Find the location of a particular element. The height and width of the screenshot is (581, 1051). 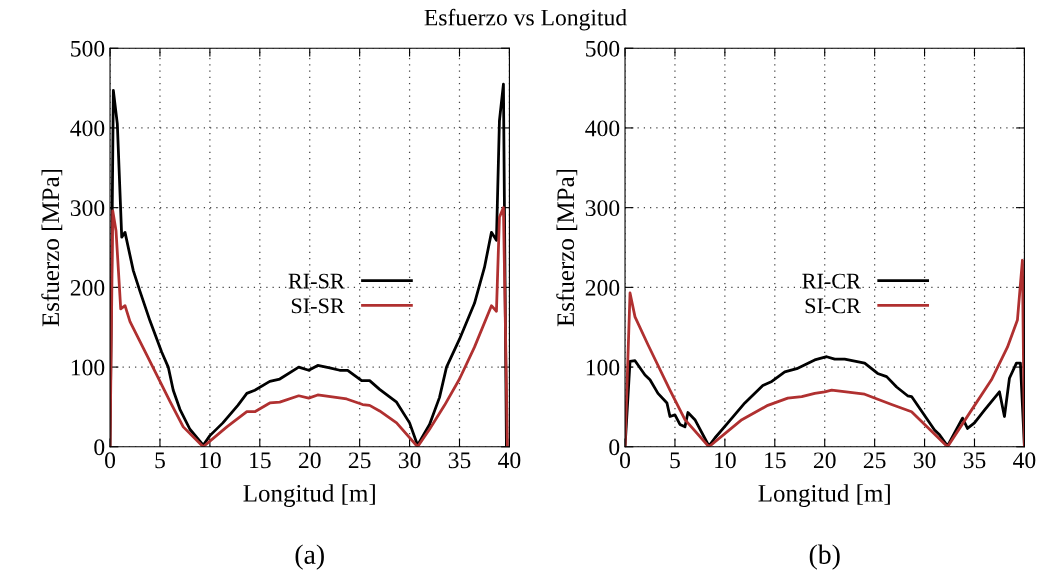

legend-label: SI-SR is located at coordinates (318, 306).